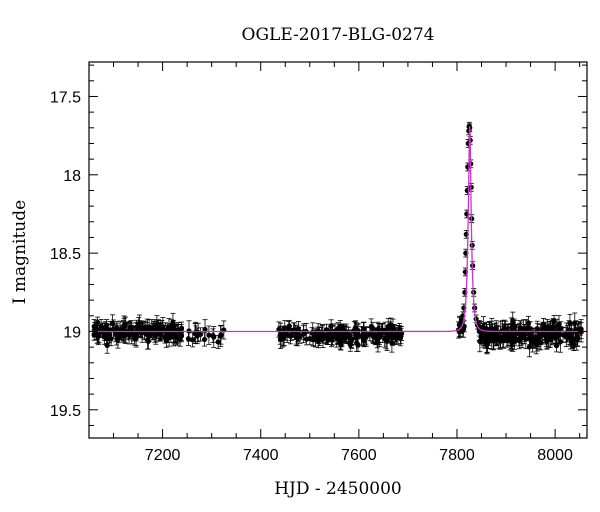 The height and width of the screenshot is (512, 600). Describe the element at coordinates (72, 176) in the screenshot. I see `y-tick-label: 18` at that location.